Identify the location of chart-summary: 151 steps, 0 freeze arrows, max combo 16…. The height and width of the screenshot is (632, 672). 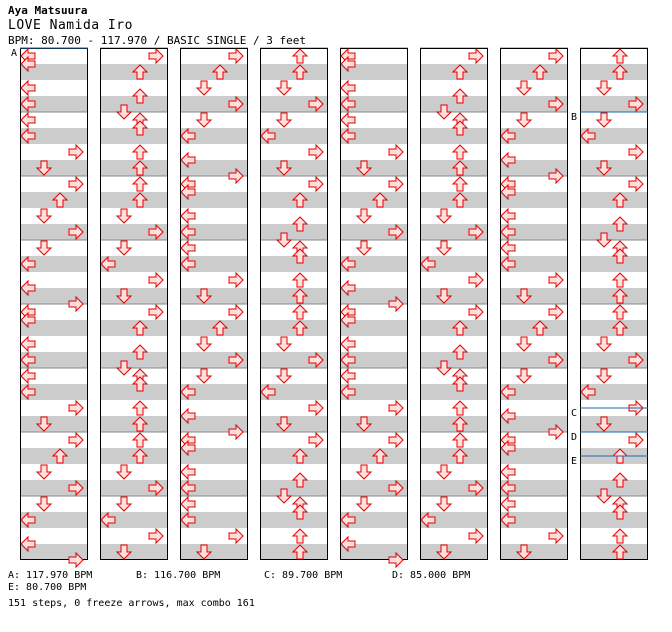
(131, 603).